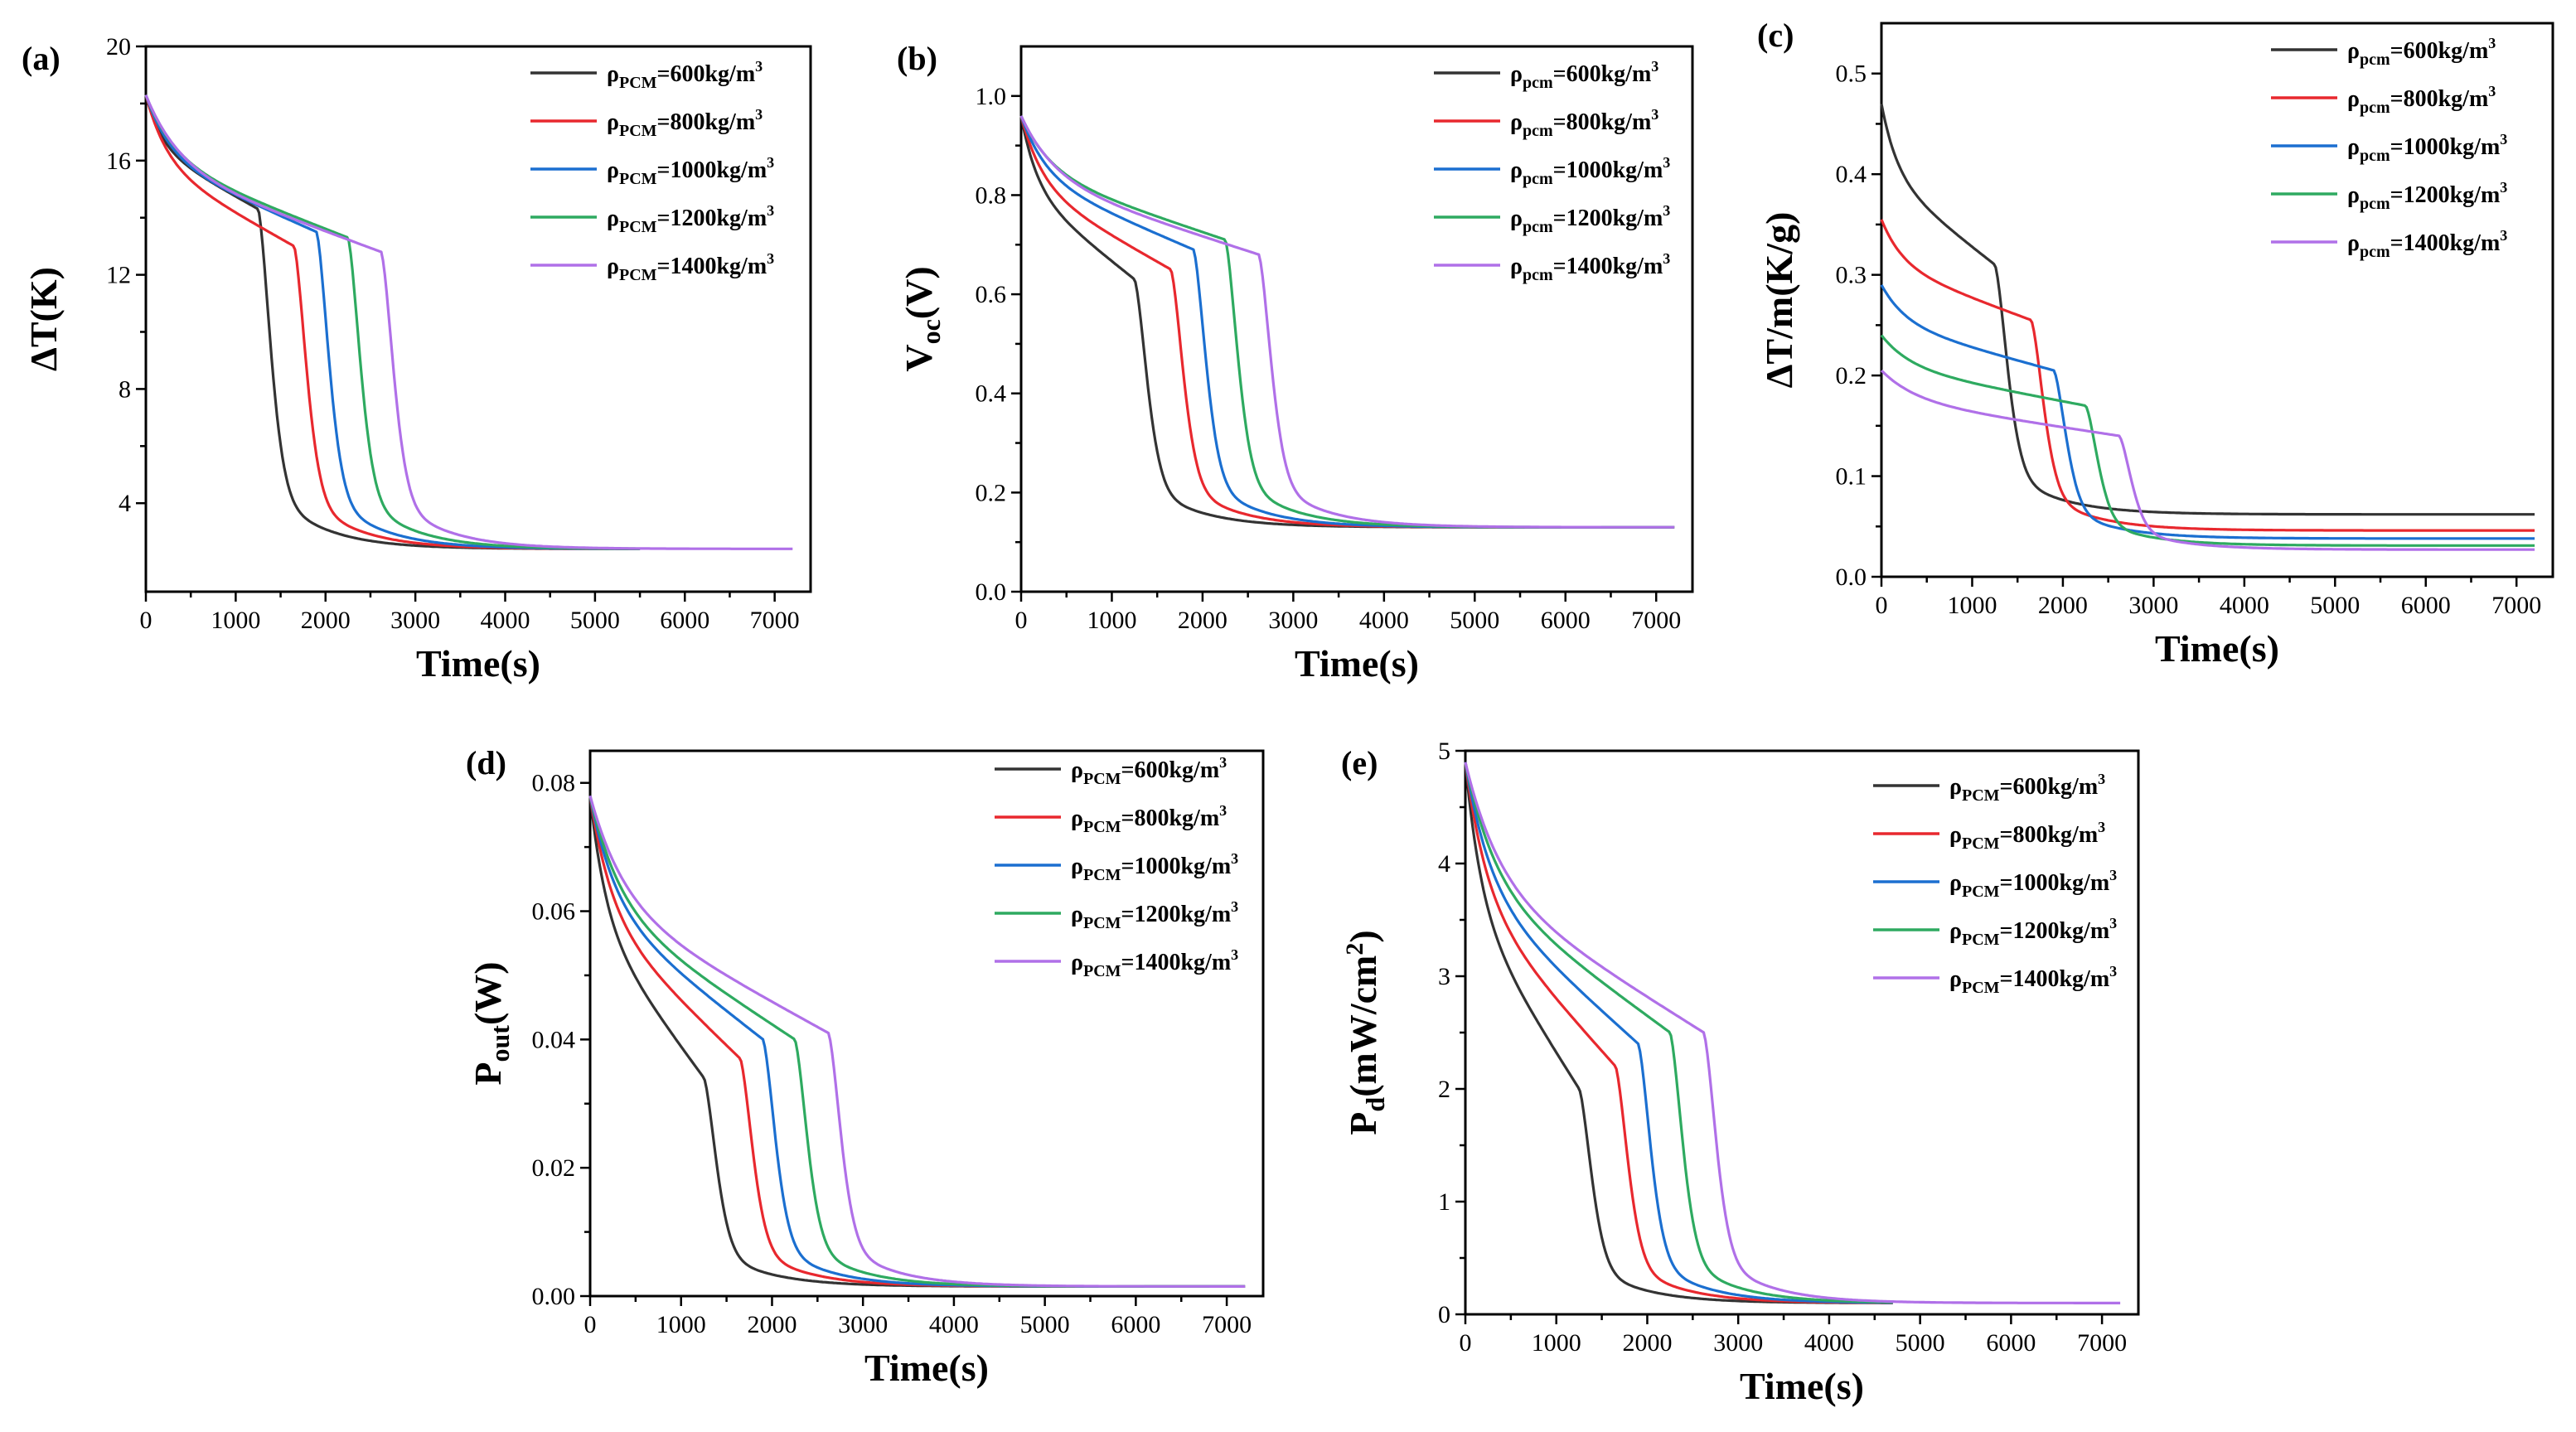 Image resolution: width=2576 pixels, height=1432 pixels. What do you see at coordinates (991, 294) in the screenshot?
I see `y-tick-label: 0.6` at bounding box center [991, 294].